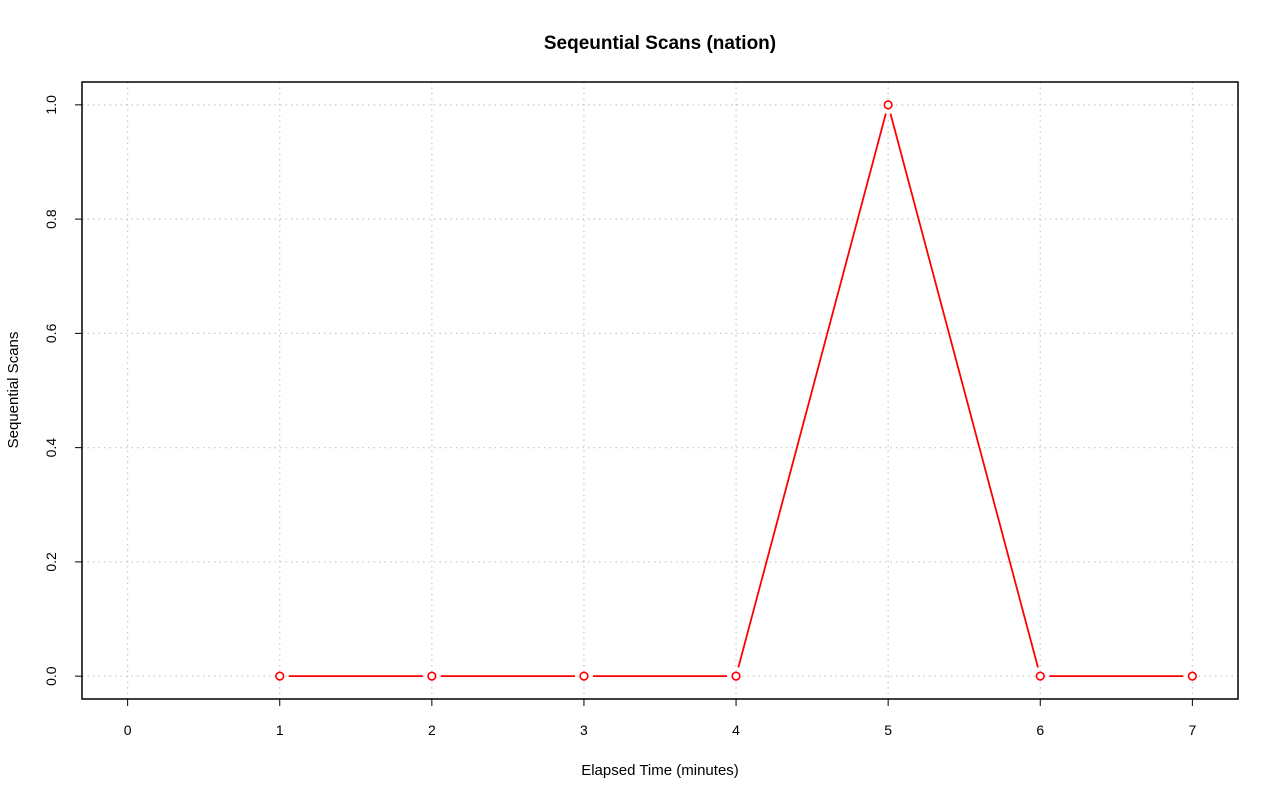  Describe the element at coordinates (736, 730) in the screenshot. I see `x-tick-label: 4` at that location.